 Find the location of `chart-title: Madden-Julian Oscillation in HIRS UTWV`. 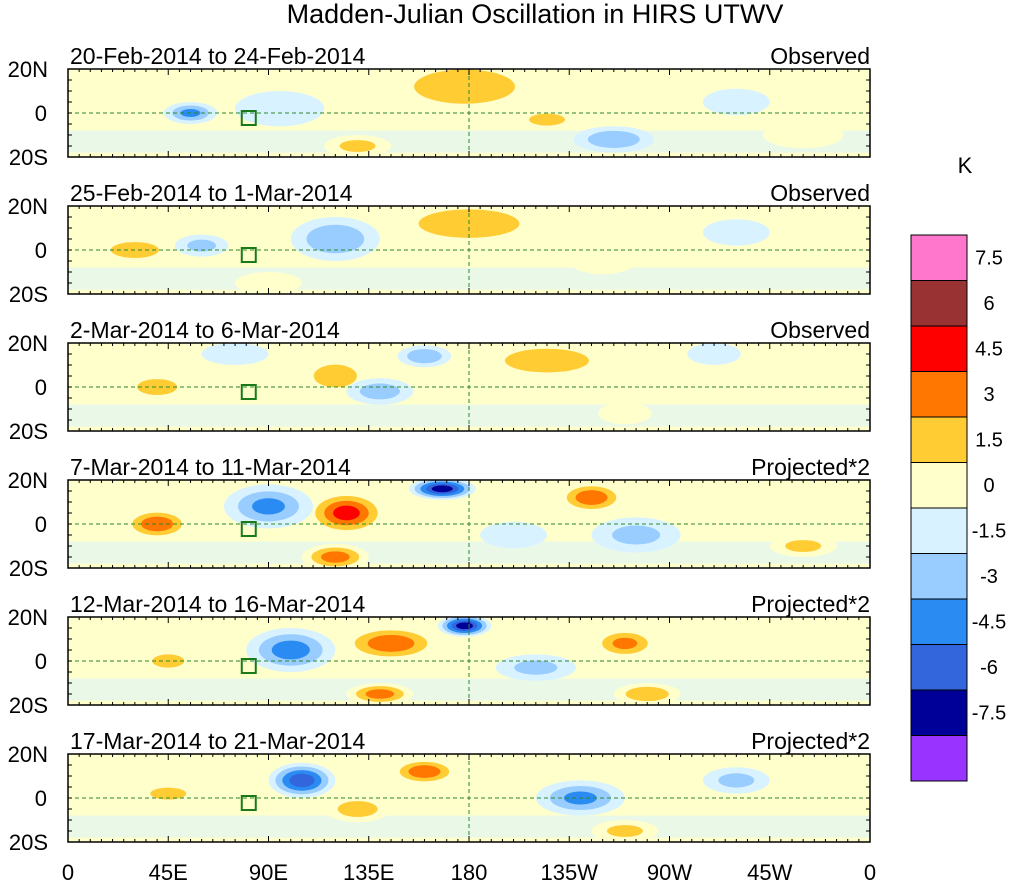

chart-title: Madden-Julian Oscillation in HIRS UTWV is located at coordinates (535, 14).